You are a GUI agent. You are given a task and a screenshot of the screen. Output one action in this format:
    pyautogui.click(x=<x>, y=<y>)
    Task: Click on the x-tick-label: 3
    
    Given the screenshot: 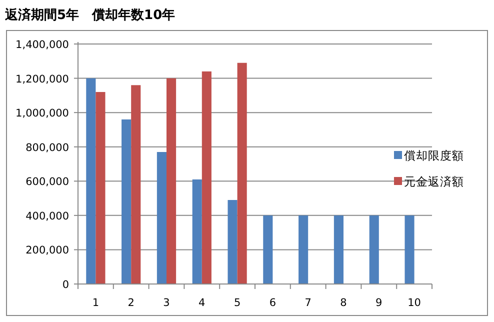 What is the action you would take?
    pyautogui.click(x=166, y=303)
    